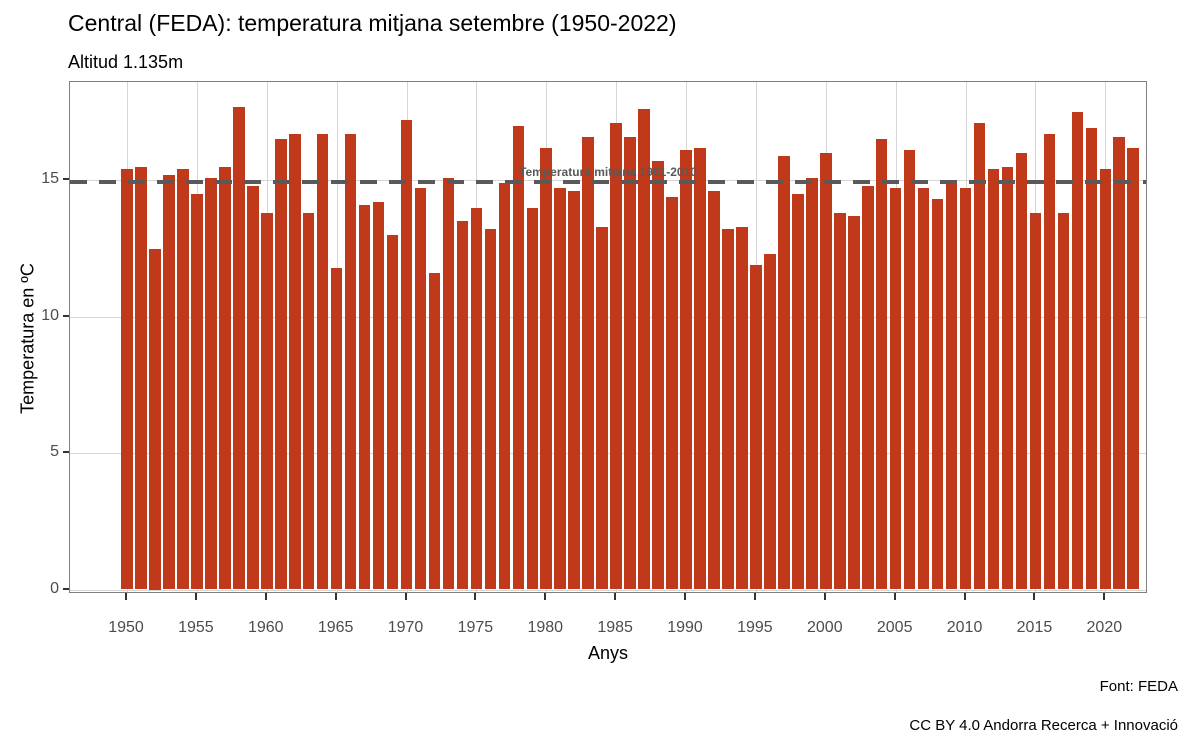  What do you see at coordinates (658, 375) in the screenshot?
I see `bar-1988` at bounding box center [658, 375].